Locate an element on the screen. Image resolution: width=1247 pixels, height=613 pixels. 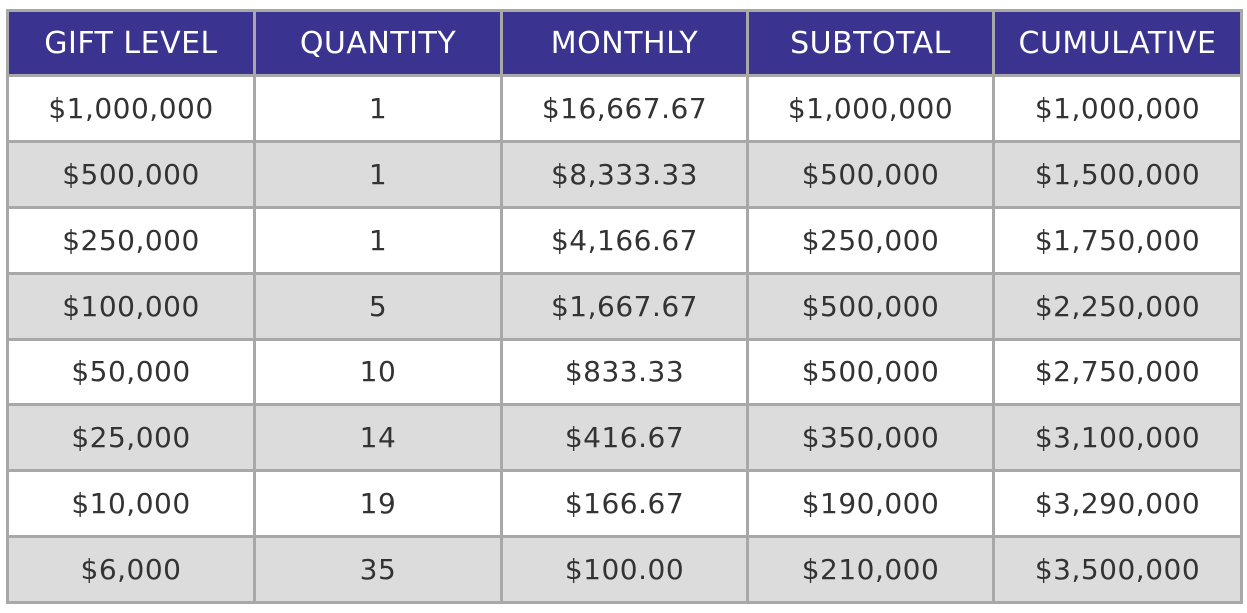
cell-monthly: $1,667.67 is located at coordinates (624, 306).